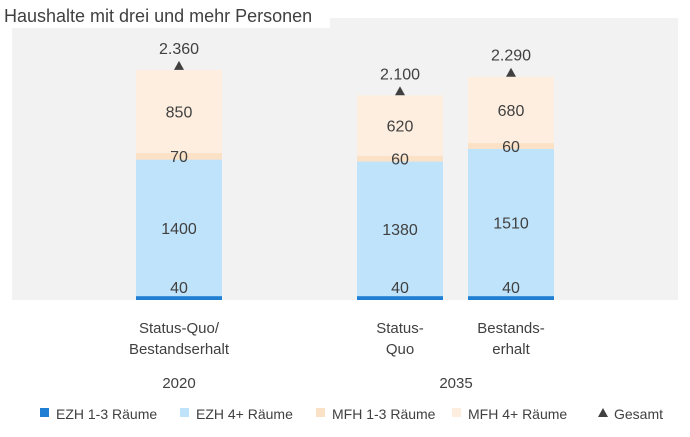 Image resolution: width=690 pixels, height=437 pixels. What do you see at coordinates (179, 349) in the screenshot?
I see `category-label: Bestandserhalt` at bounding box center [179, 349].